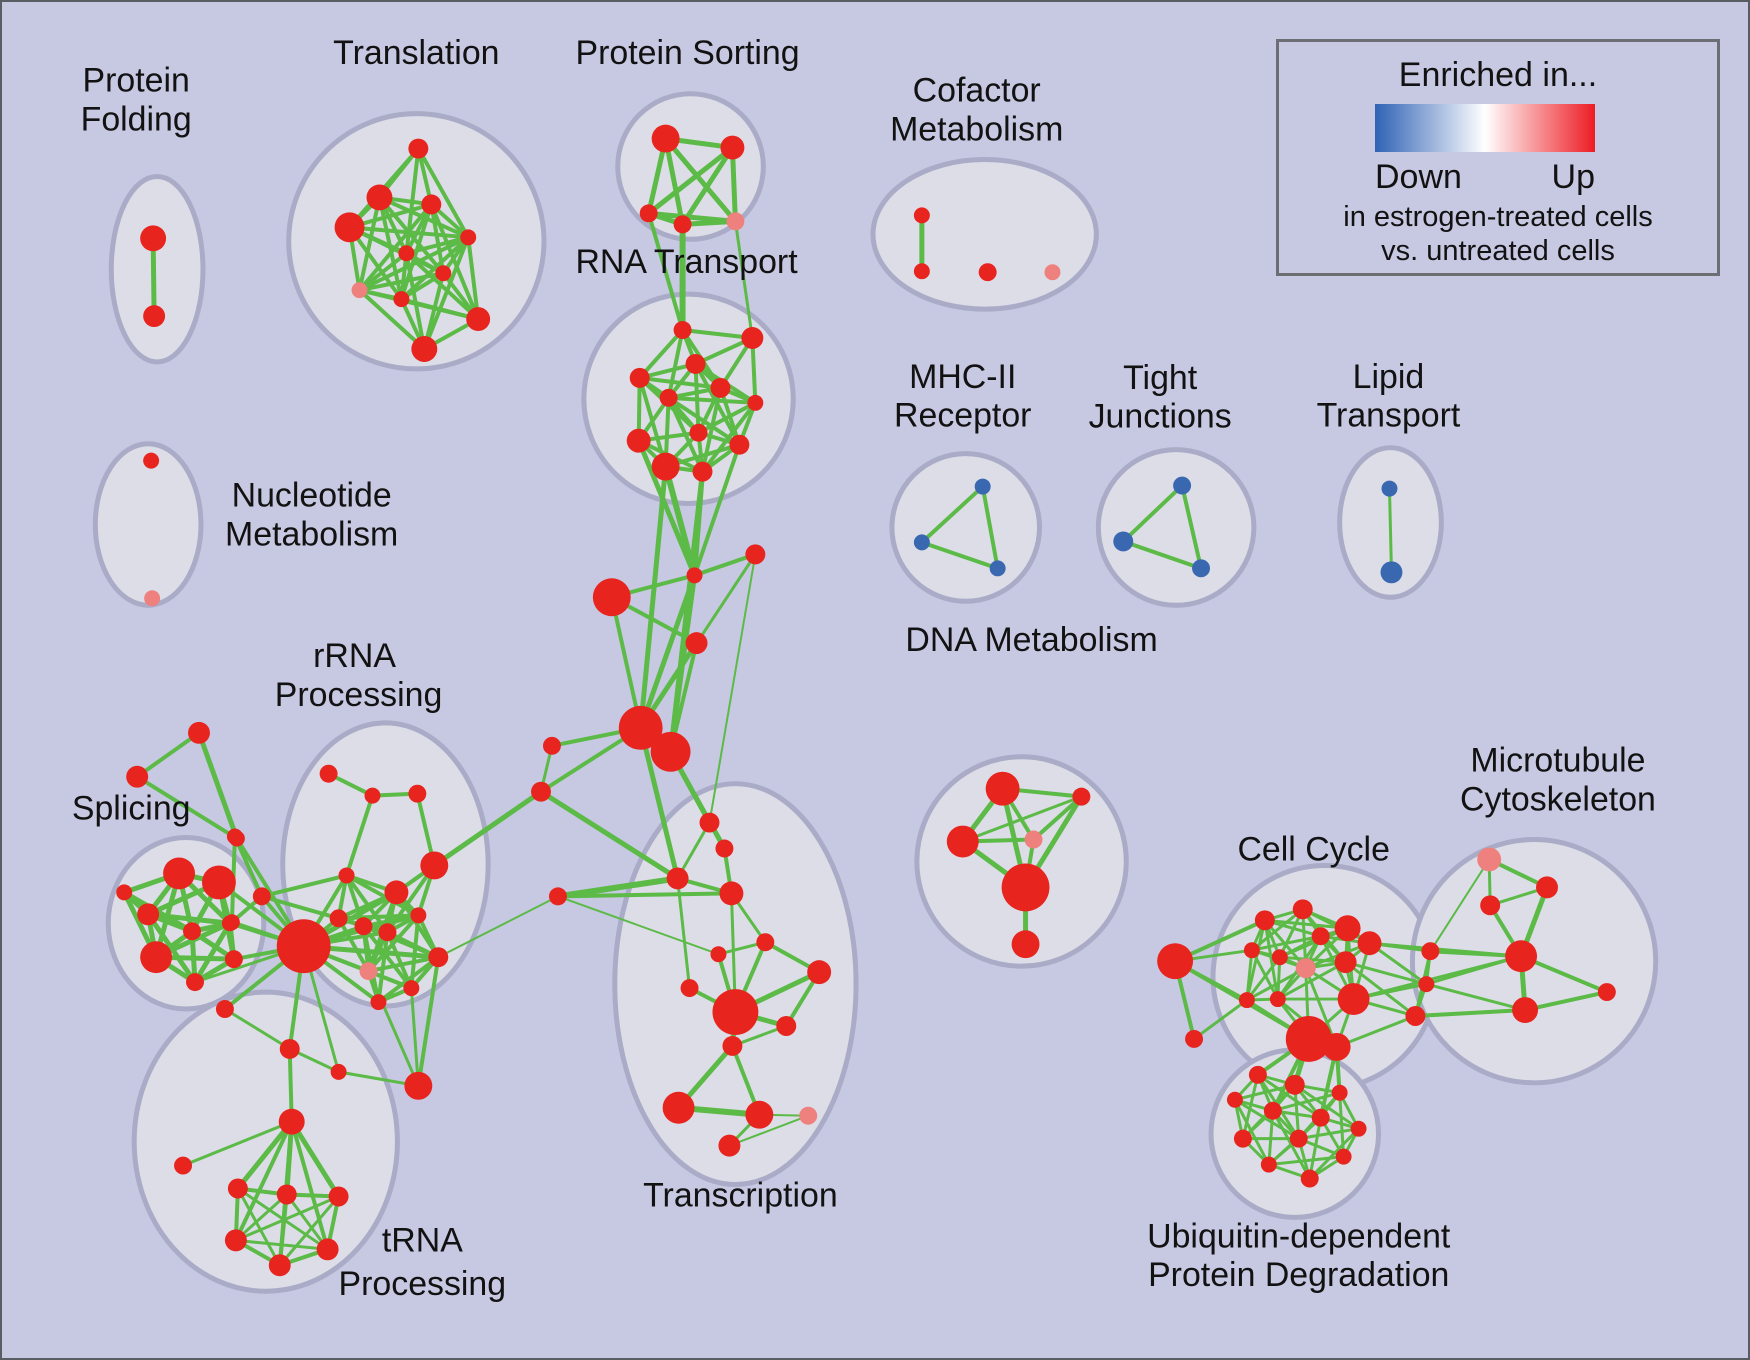 The image size is (1750, 1360). I want to click on cluster-label-rrna-1: Processing, so click(359, 695).